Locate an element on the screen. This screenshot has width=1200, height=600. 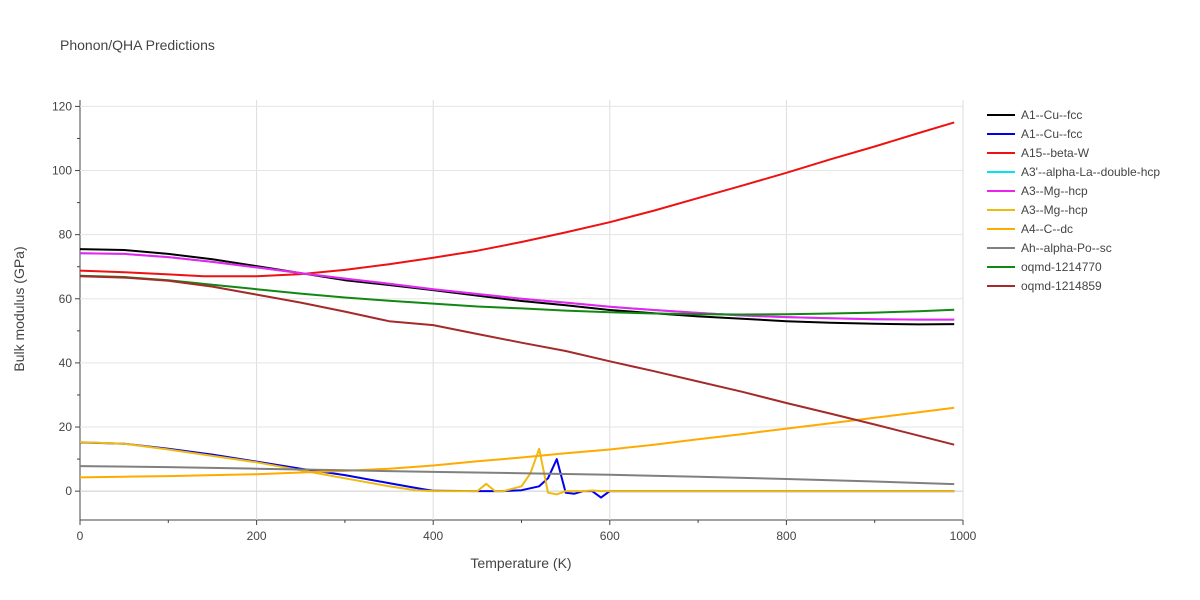
legend-item-10: oqmd-1214859 is located at coordinates (1061, 286).